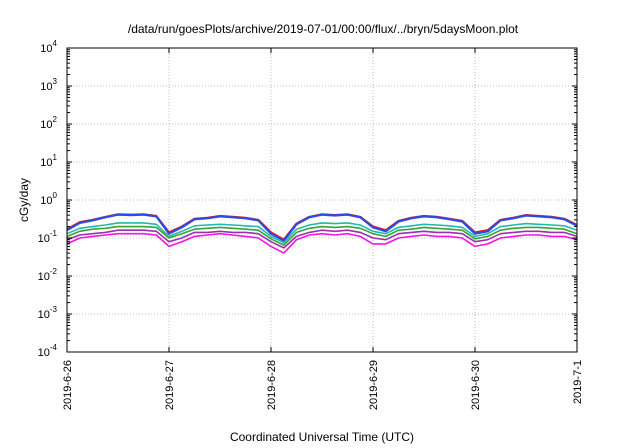 The width and height of the screenshot is (640, 448). What do you see at coordinates (374, 385) in the screenshot?
I see `x-tick-label: 2019-6-29` at bounding box center [374, 385].